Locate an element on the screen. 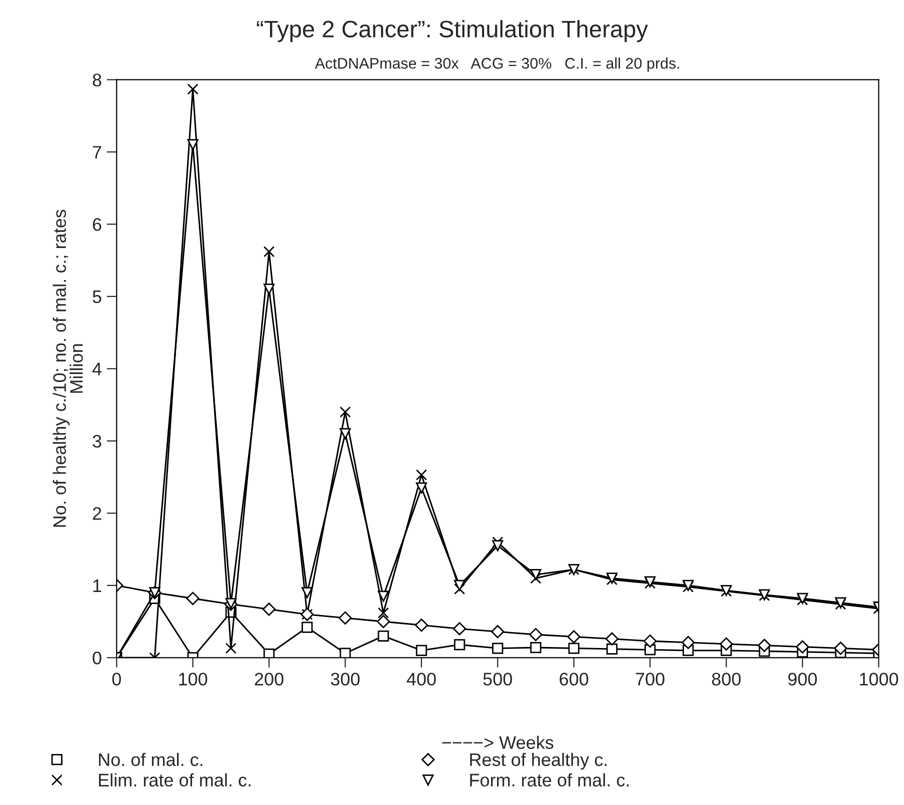  y-tick-label: 5 is located at coordinates (97, 297).